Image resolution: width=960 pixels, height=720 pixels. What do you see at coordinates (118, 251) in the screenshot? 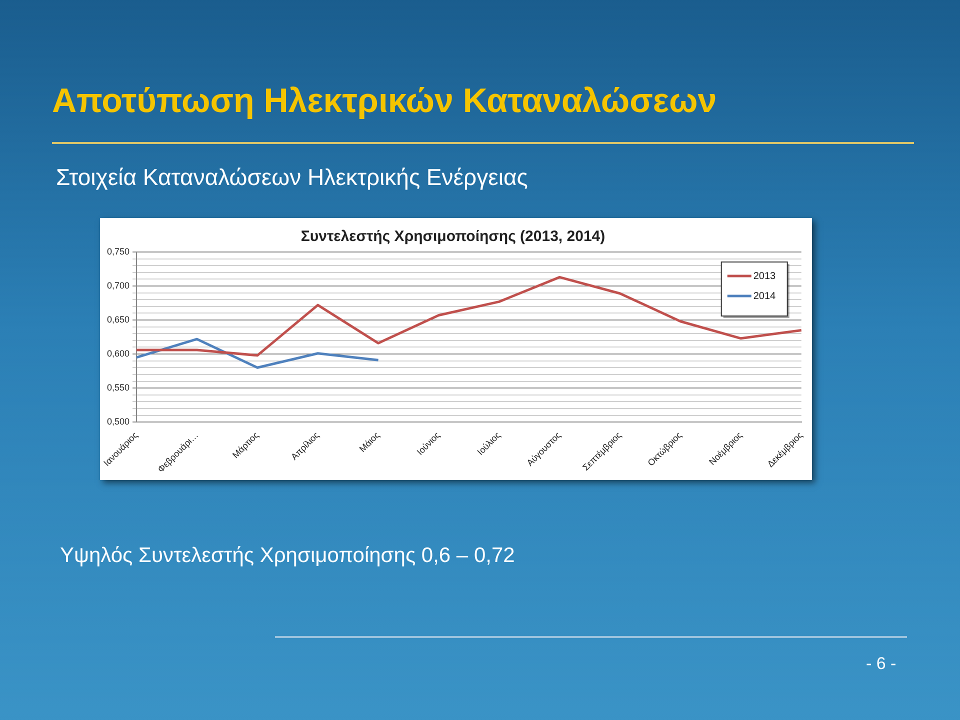
I see `y-tick-label: 0,750` at bounding box center [118, 251].